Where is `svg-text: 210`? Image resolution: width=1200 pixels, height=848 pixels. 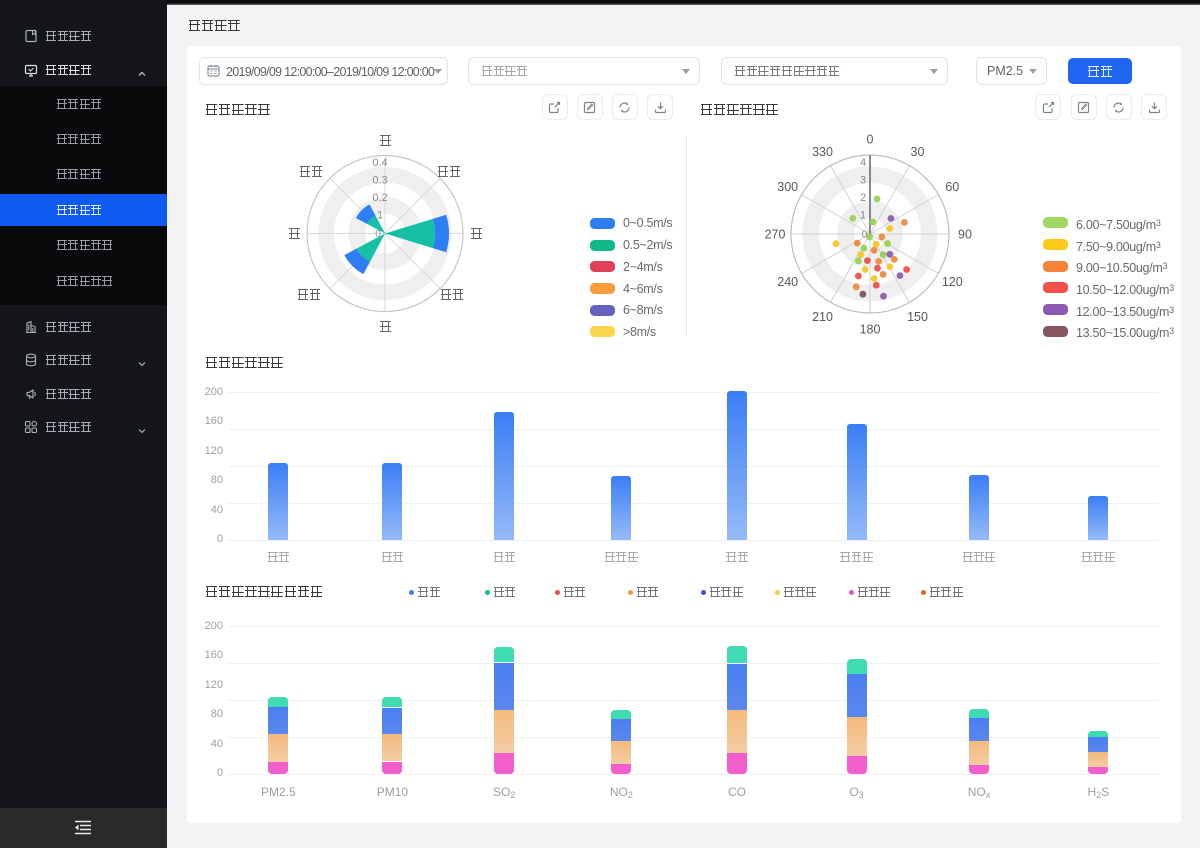 svg-text: 210 is located at coordinates (822, 317).